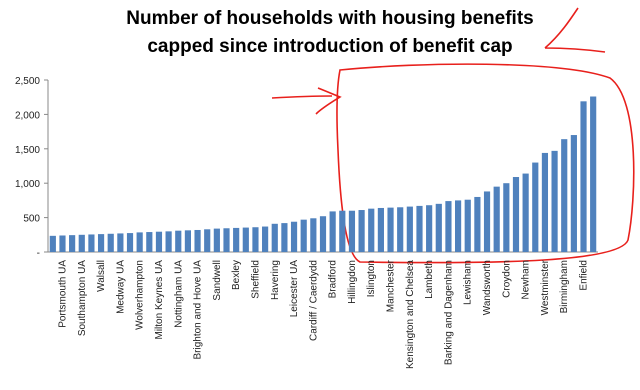 The width and height of the screenshot is (640, 390). What do you see at coordinates (140, 295) in the screenshot?
I see `x-tick-label: Wolverhampton` at bounding box center [140, 295].